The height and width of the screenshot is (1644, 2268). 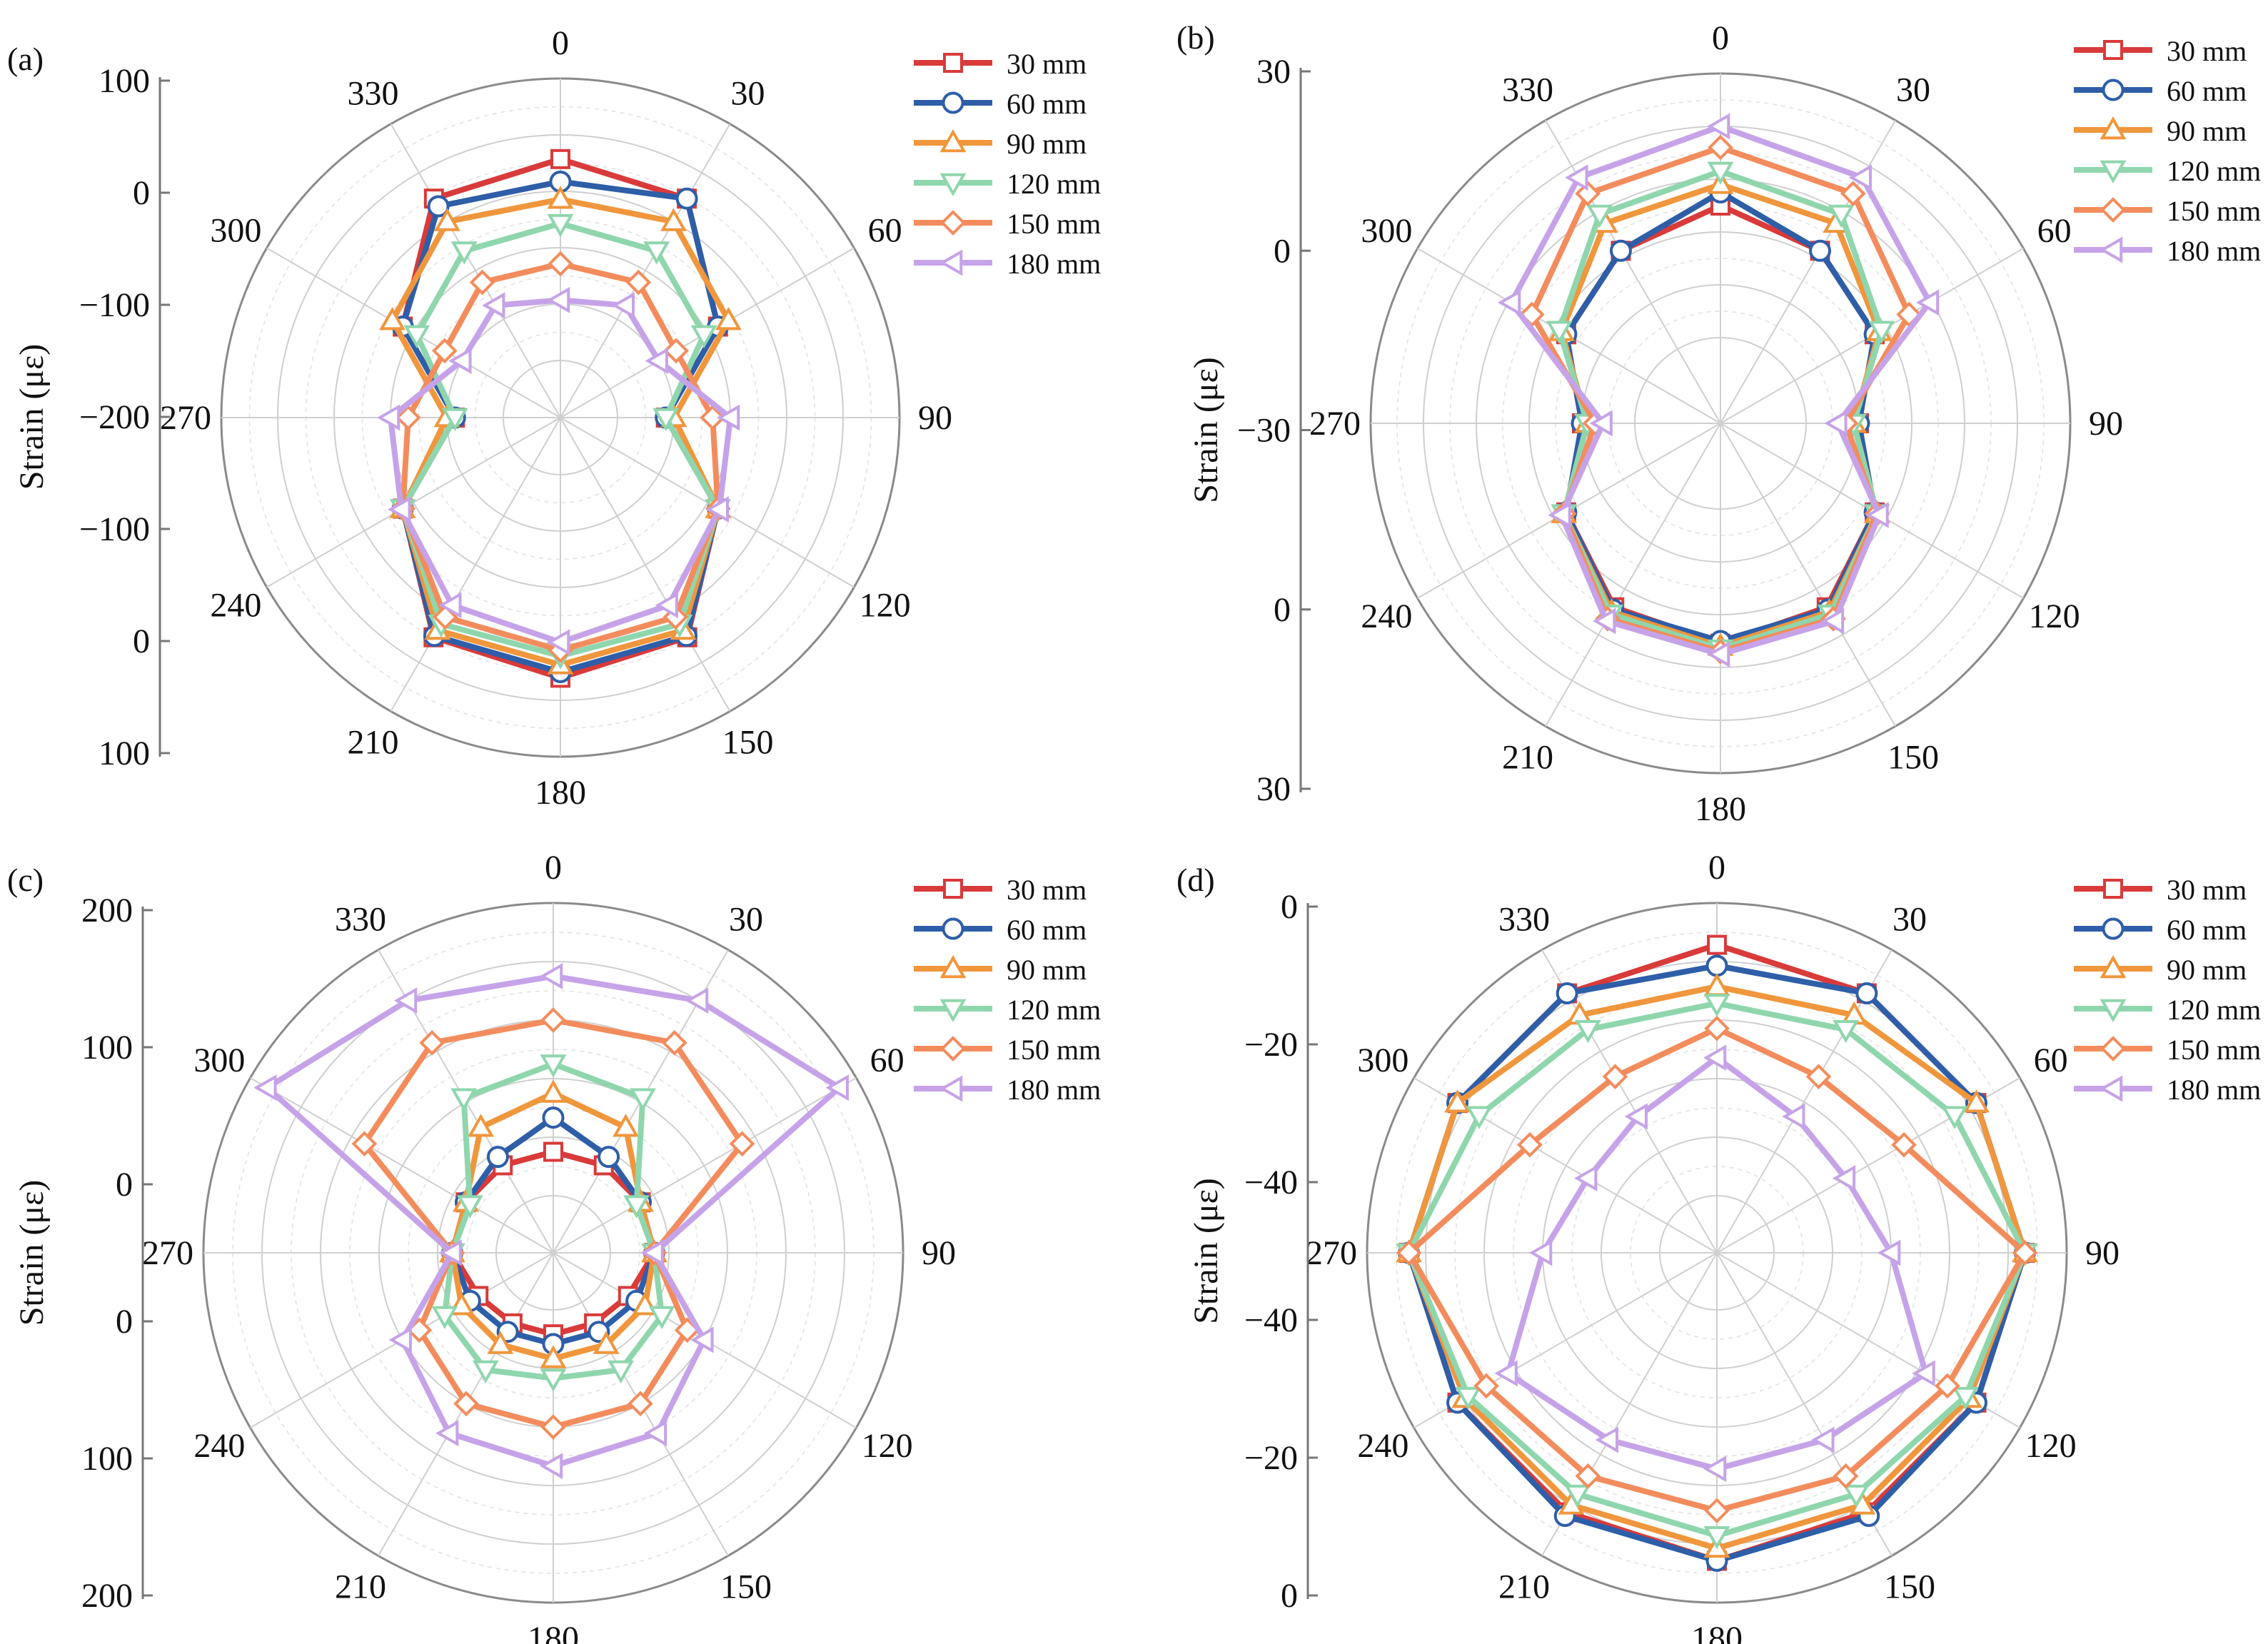 I want to click on radial-tick-label: −30, so click(x=1264, y=431).